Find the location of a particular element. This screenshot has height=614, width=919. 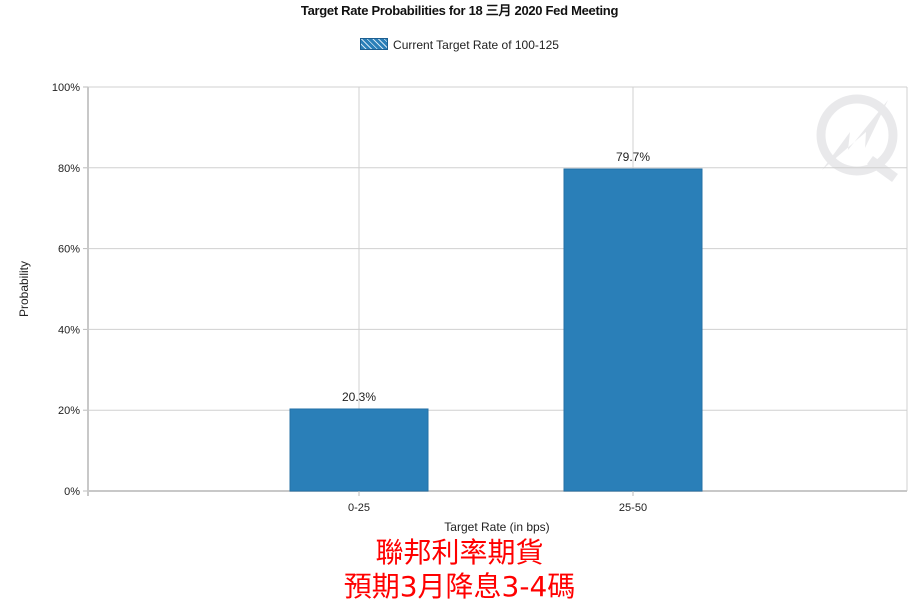

x-tick-label: 25-50 is located at coordinates (633, 508).